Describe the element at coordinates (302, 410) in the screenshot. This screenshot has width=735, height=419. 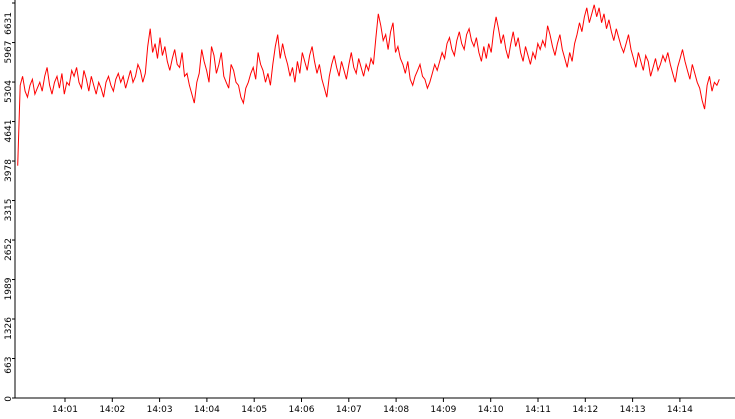
I see `x-tick-label: 14:06` at that location.